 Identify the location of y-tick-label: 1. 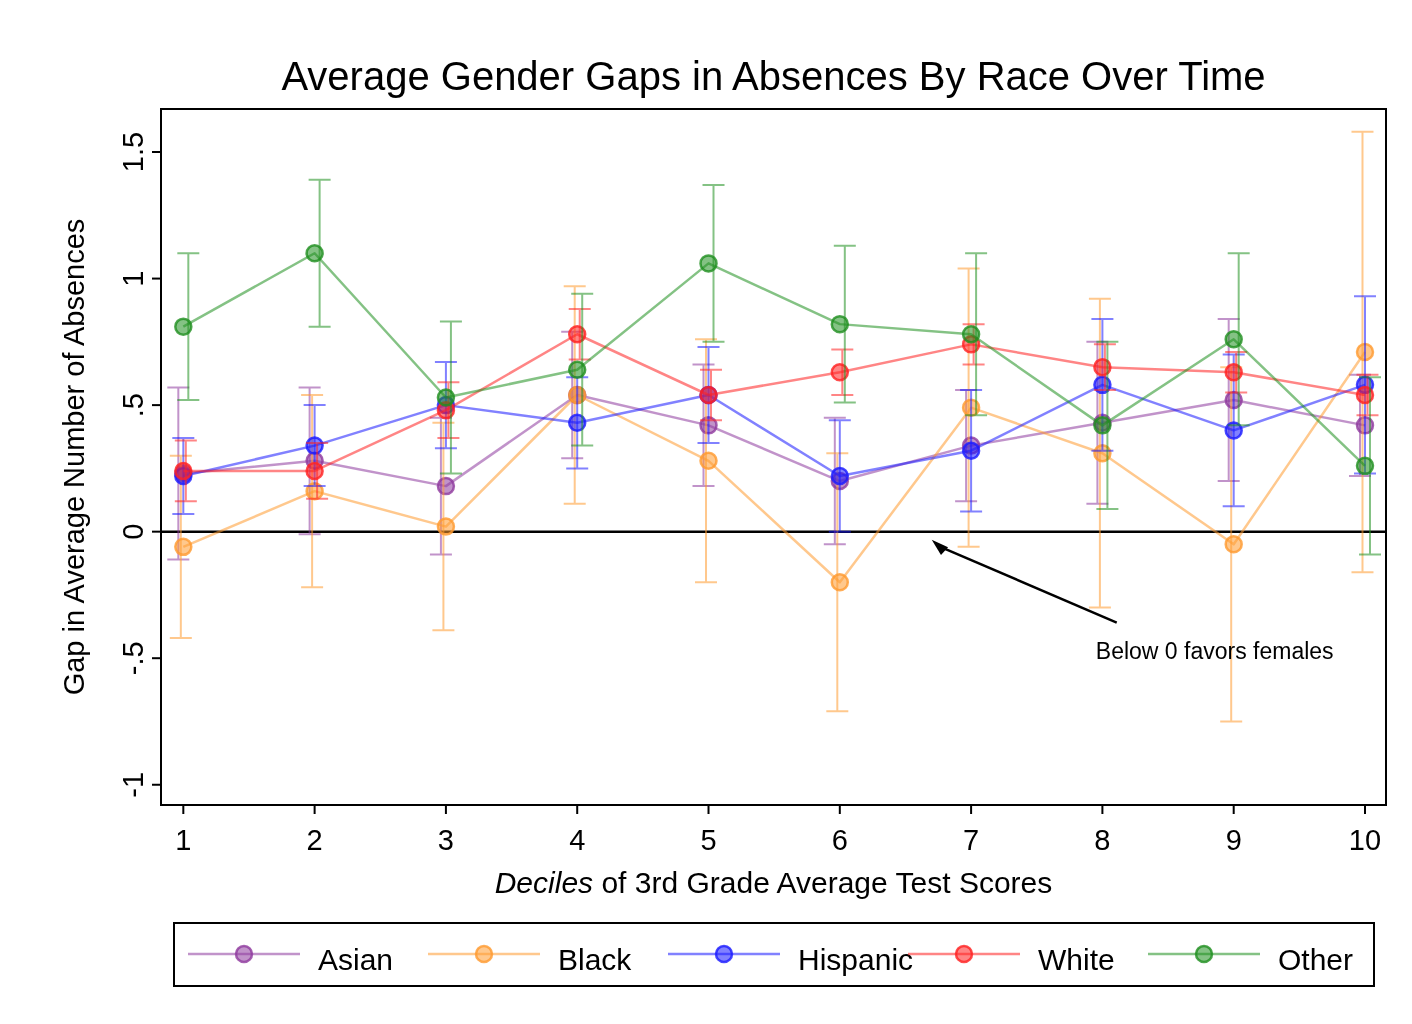
(133, 278).